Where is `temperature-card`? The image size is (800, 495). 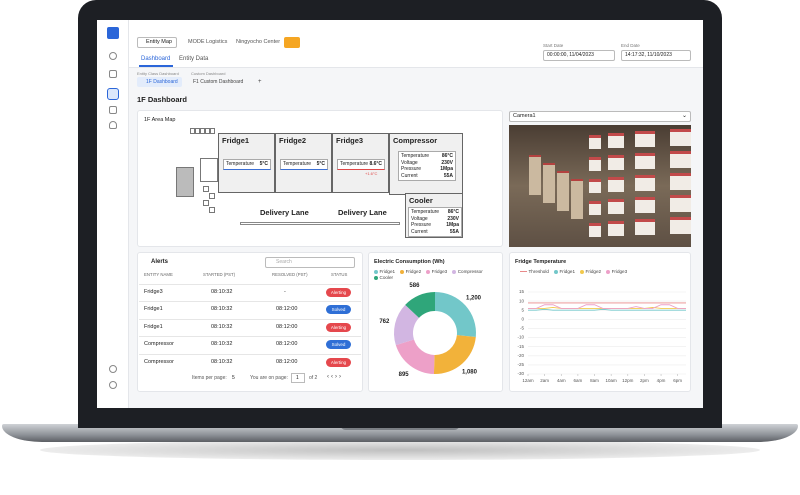
temperature-card is located at coordinates (600, 322).